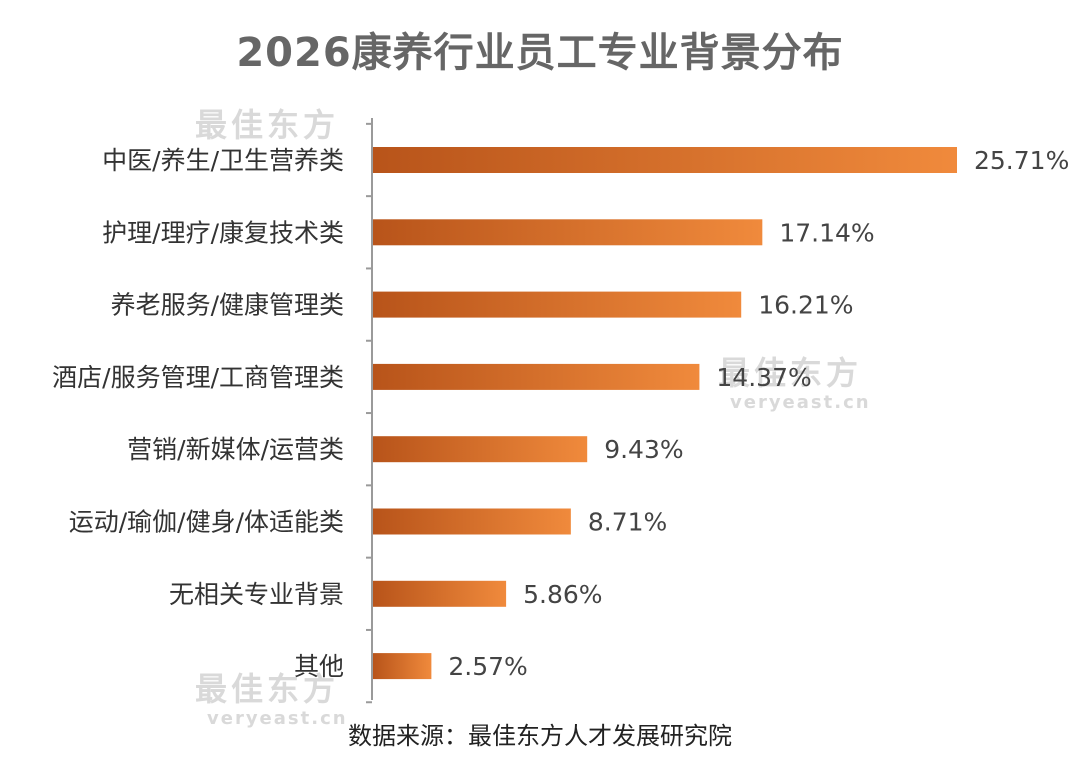  I want to click on category-label: 酒店/服务管理/工商管理类, so click(198, 377).